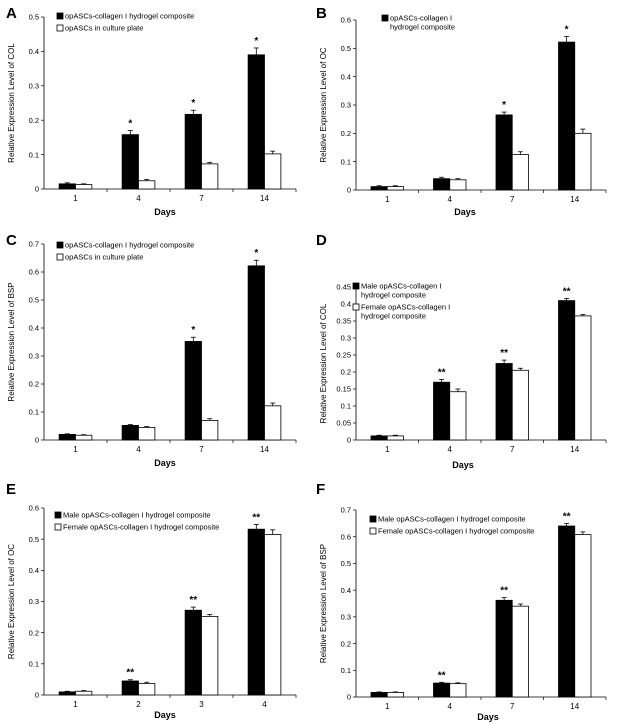 The image size is (623, 724). What do you see at coordinates (11, 240) in the screenshot?
I see `panel-label: C` at bounding box center [11, 240].